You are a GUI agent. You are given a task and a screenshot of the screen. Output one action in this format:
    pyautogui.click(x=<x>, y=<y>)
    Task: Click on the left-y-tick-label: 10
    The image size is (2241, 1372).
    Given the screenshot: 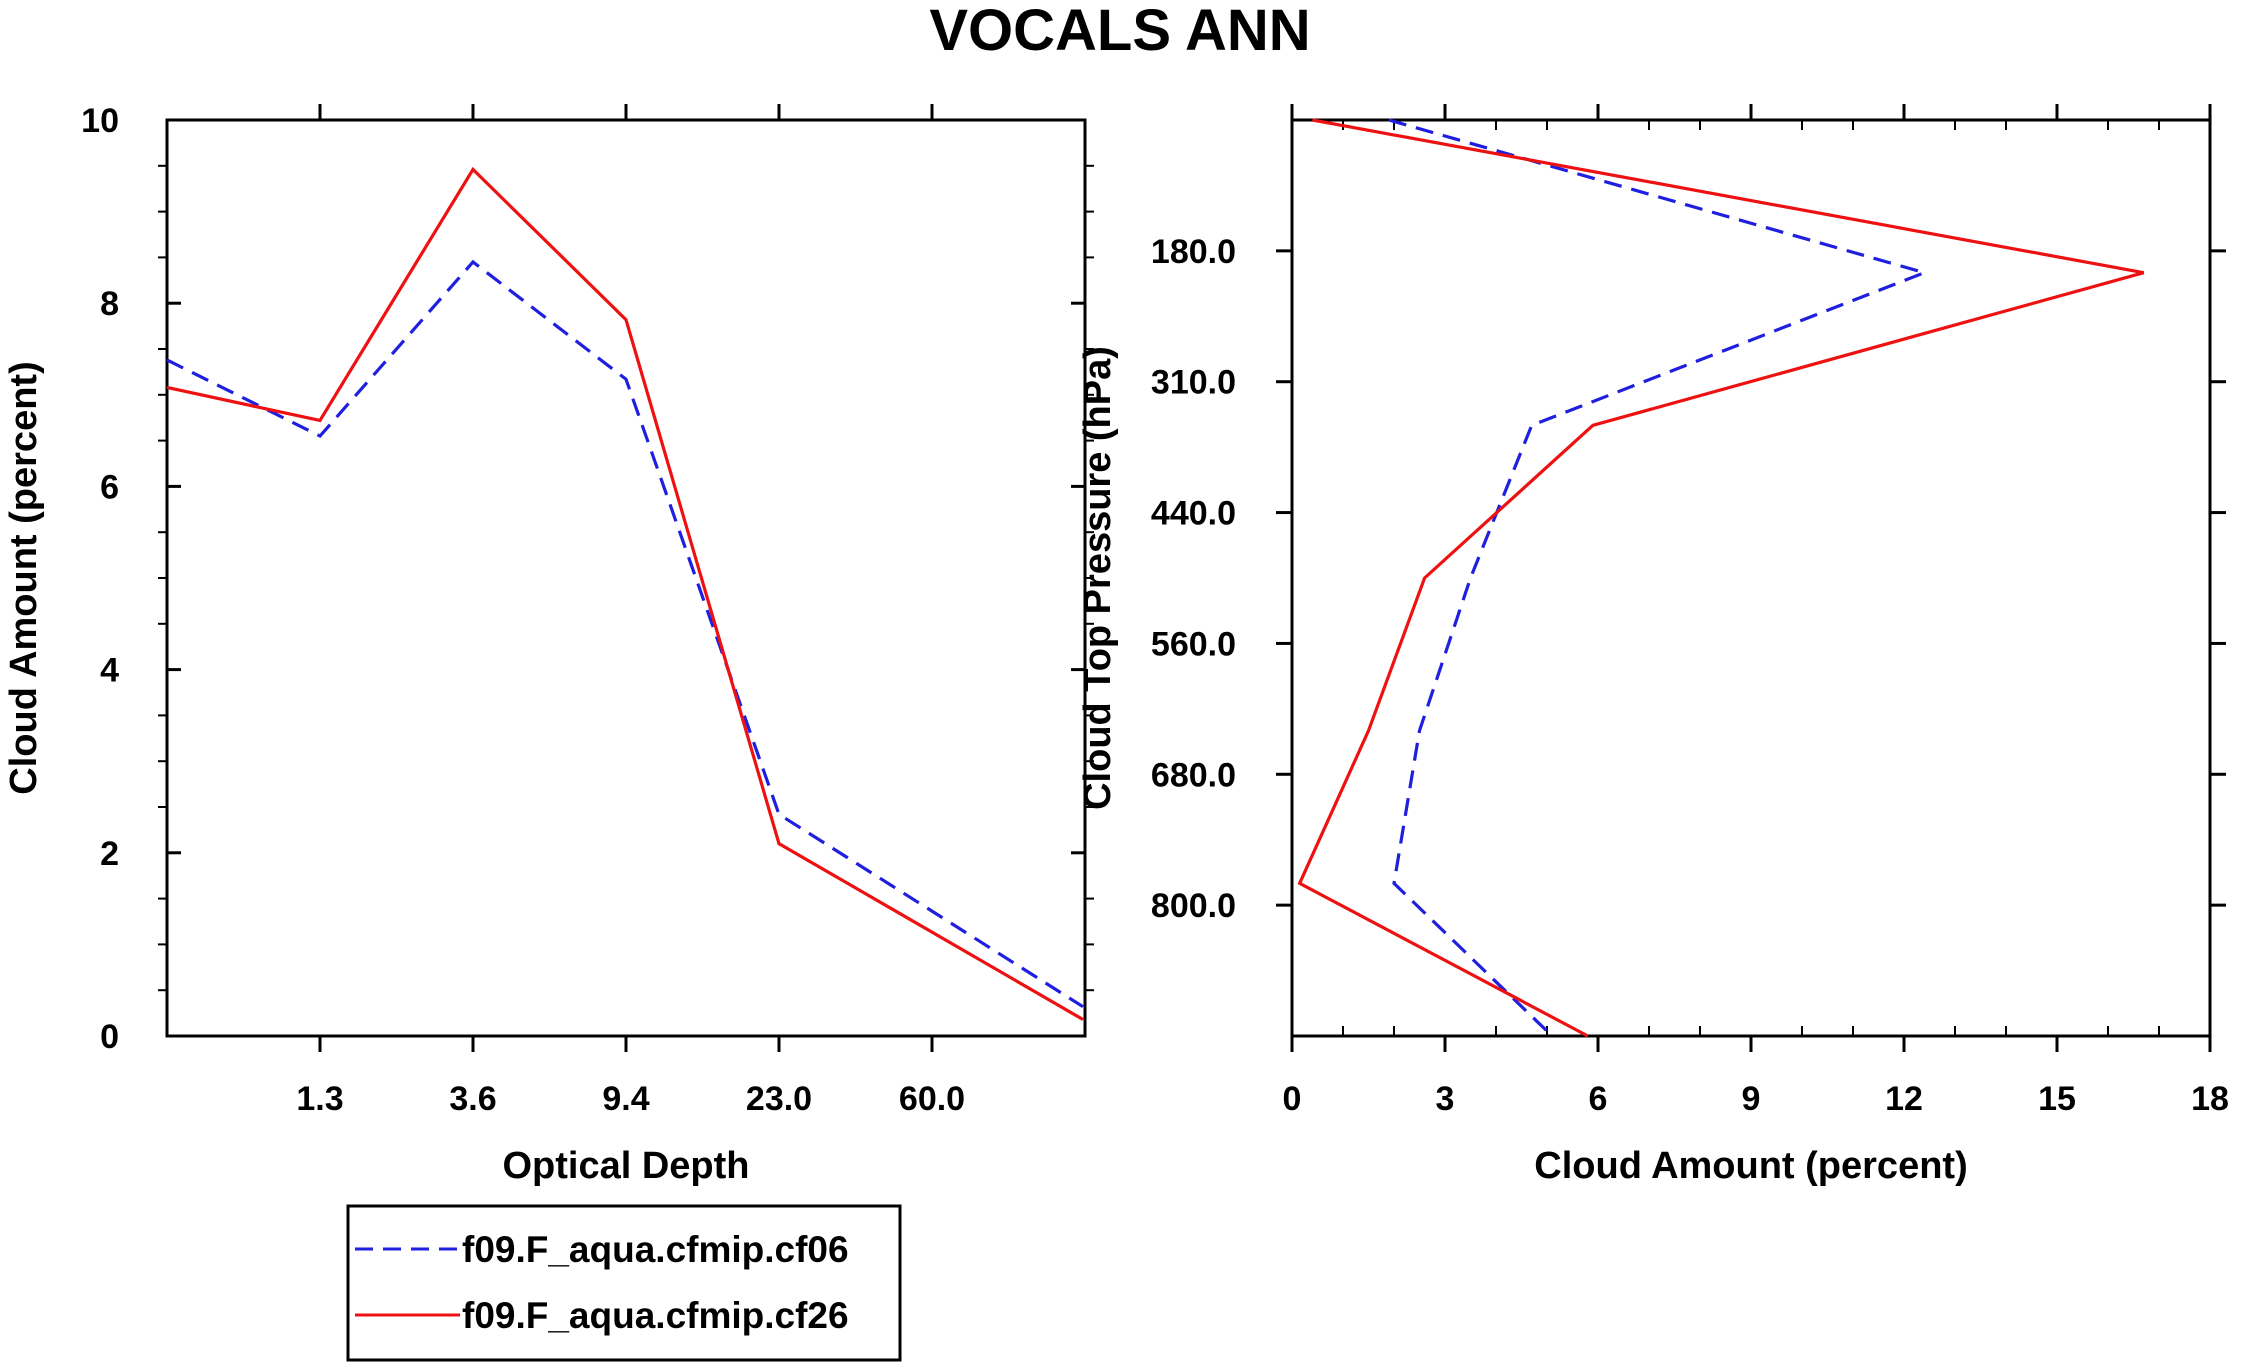 What is the action you would take?
    pyautogui.click(x=100, y=121)
    